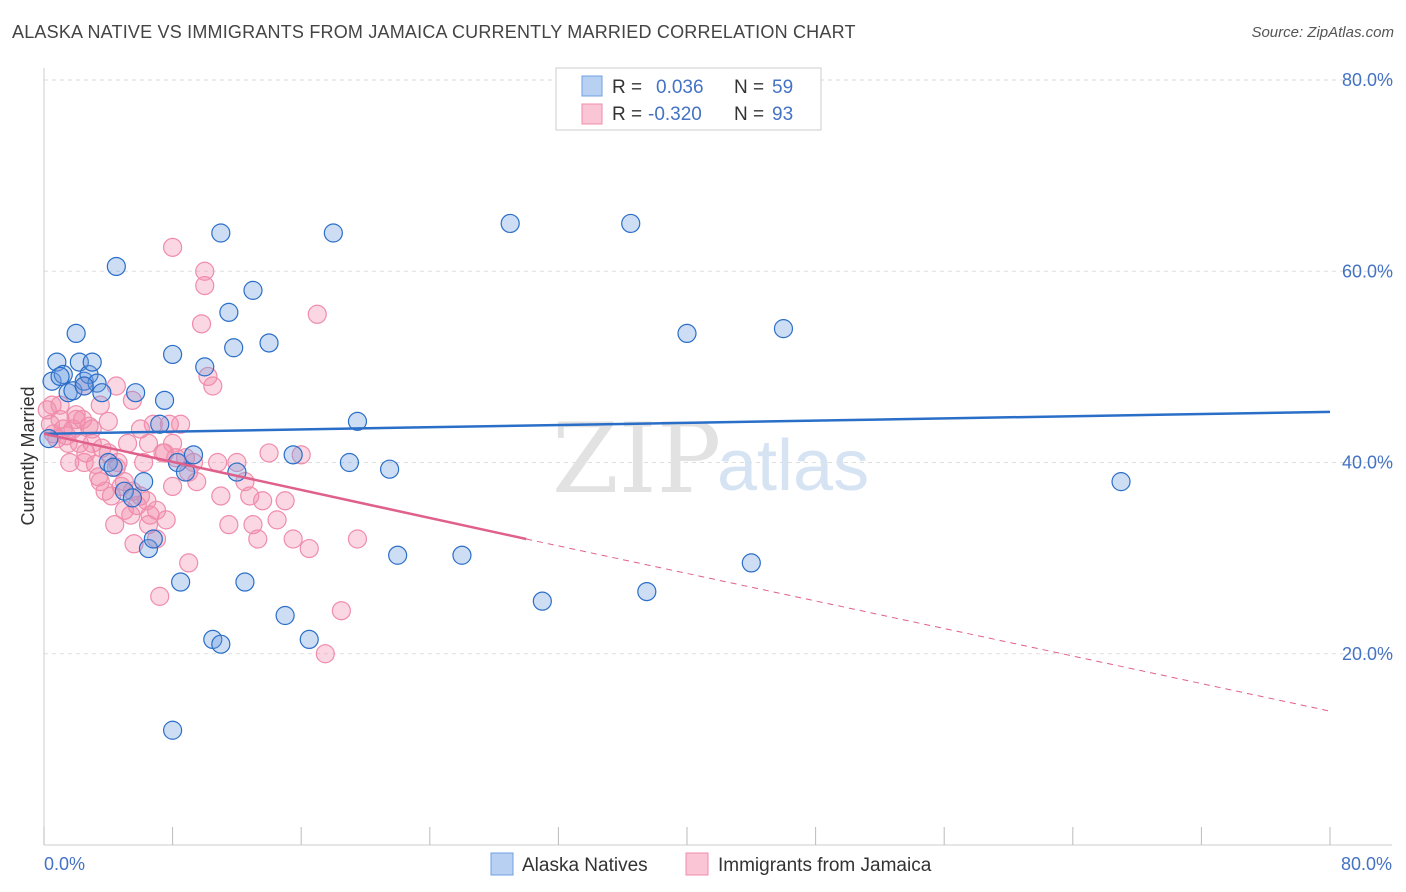 The image size is (1406, 892). I want to click on watermark-zip: ZIP, so click(636, 459).